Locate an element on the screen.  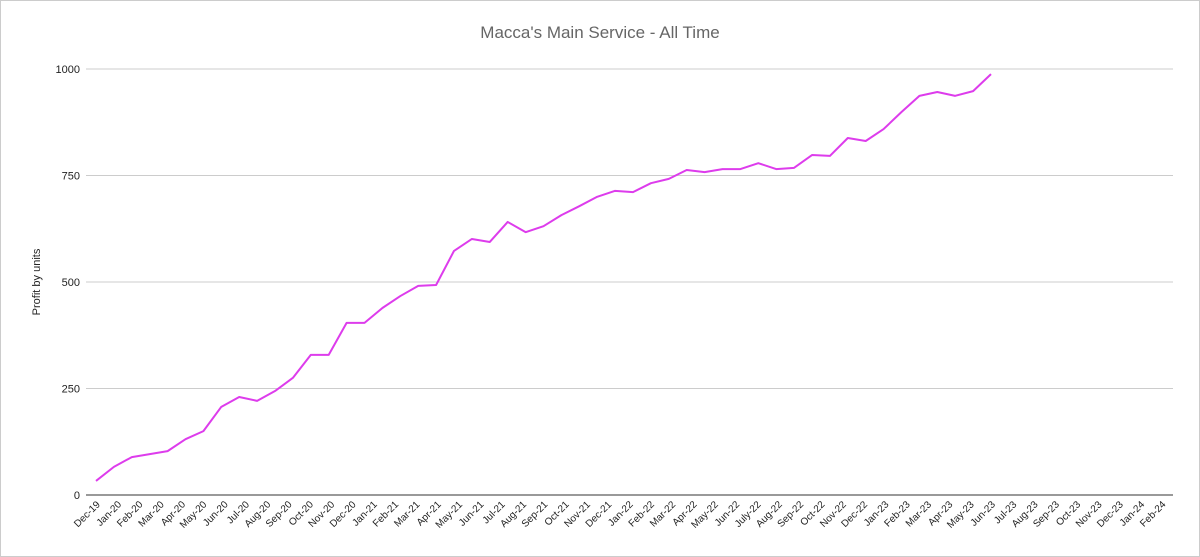
y-tick-label: 500 is located at coordinates (71, 283).